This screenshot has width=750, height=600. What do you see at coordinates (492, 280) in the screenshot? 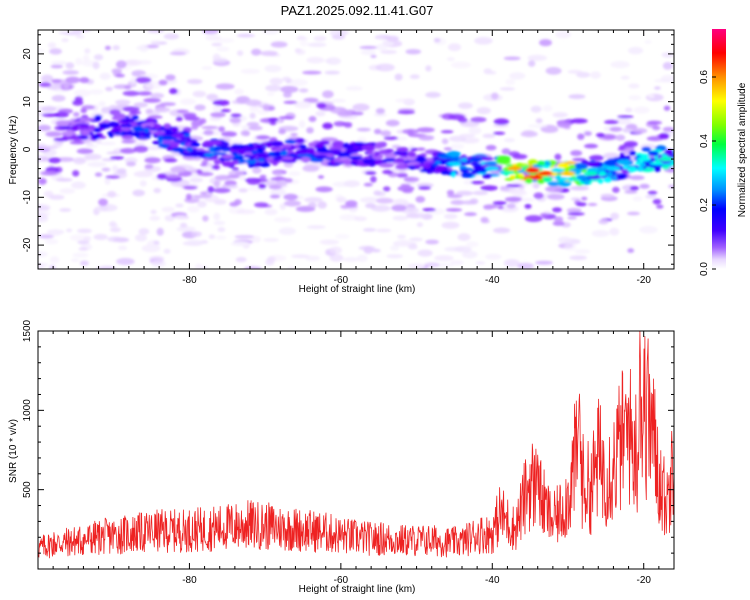
I see `x-tick-label: -40` at bounding box center [492, 280].